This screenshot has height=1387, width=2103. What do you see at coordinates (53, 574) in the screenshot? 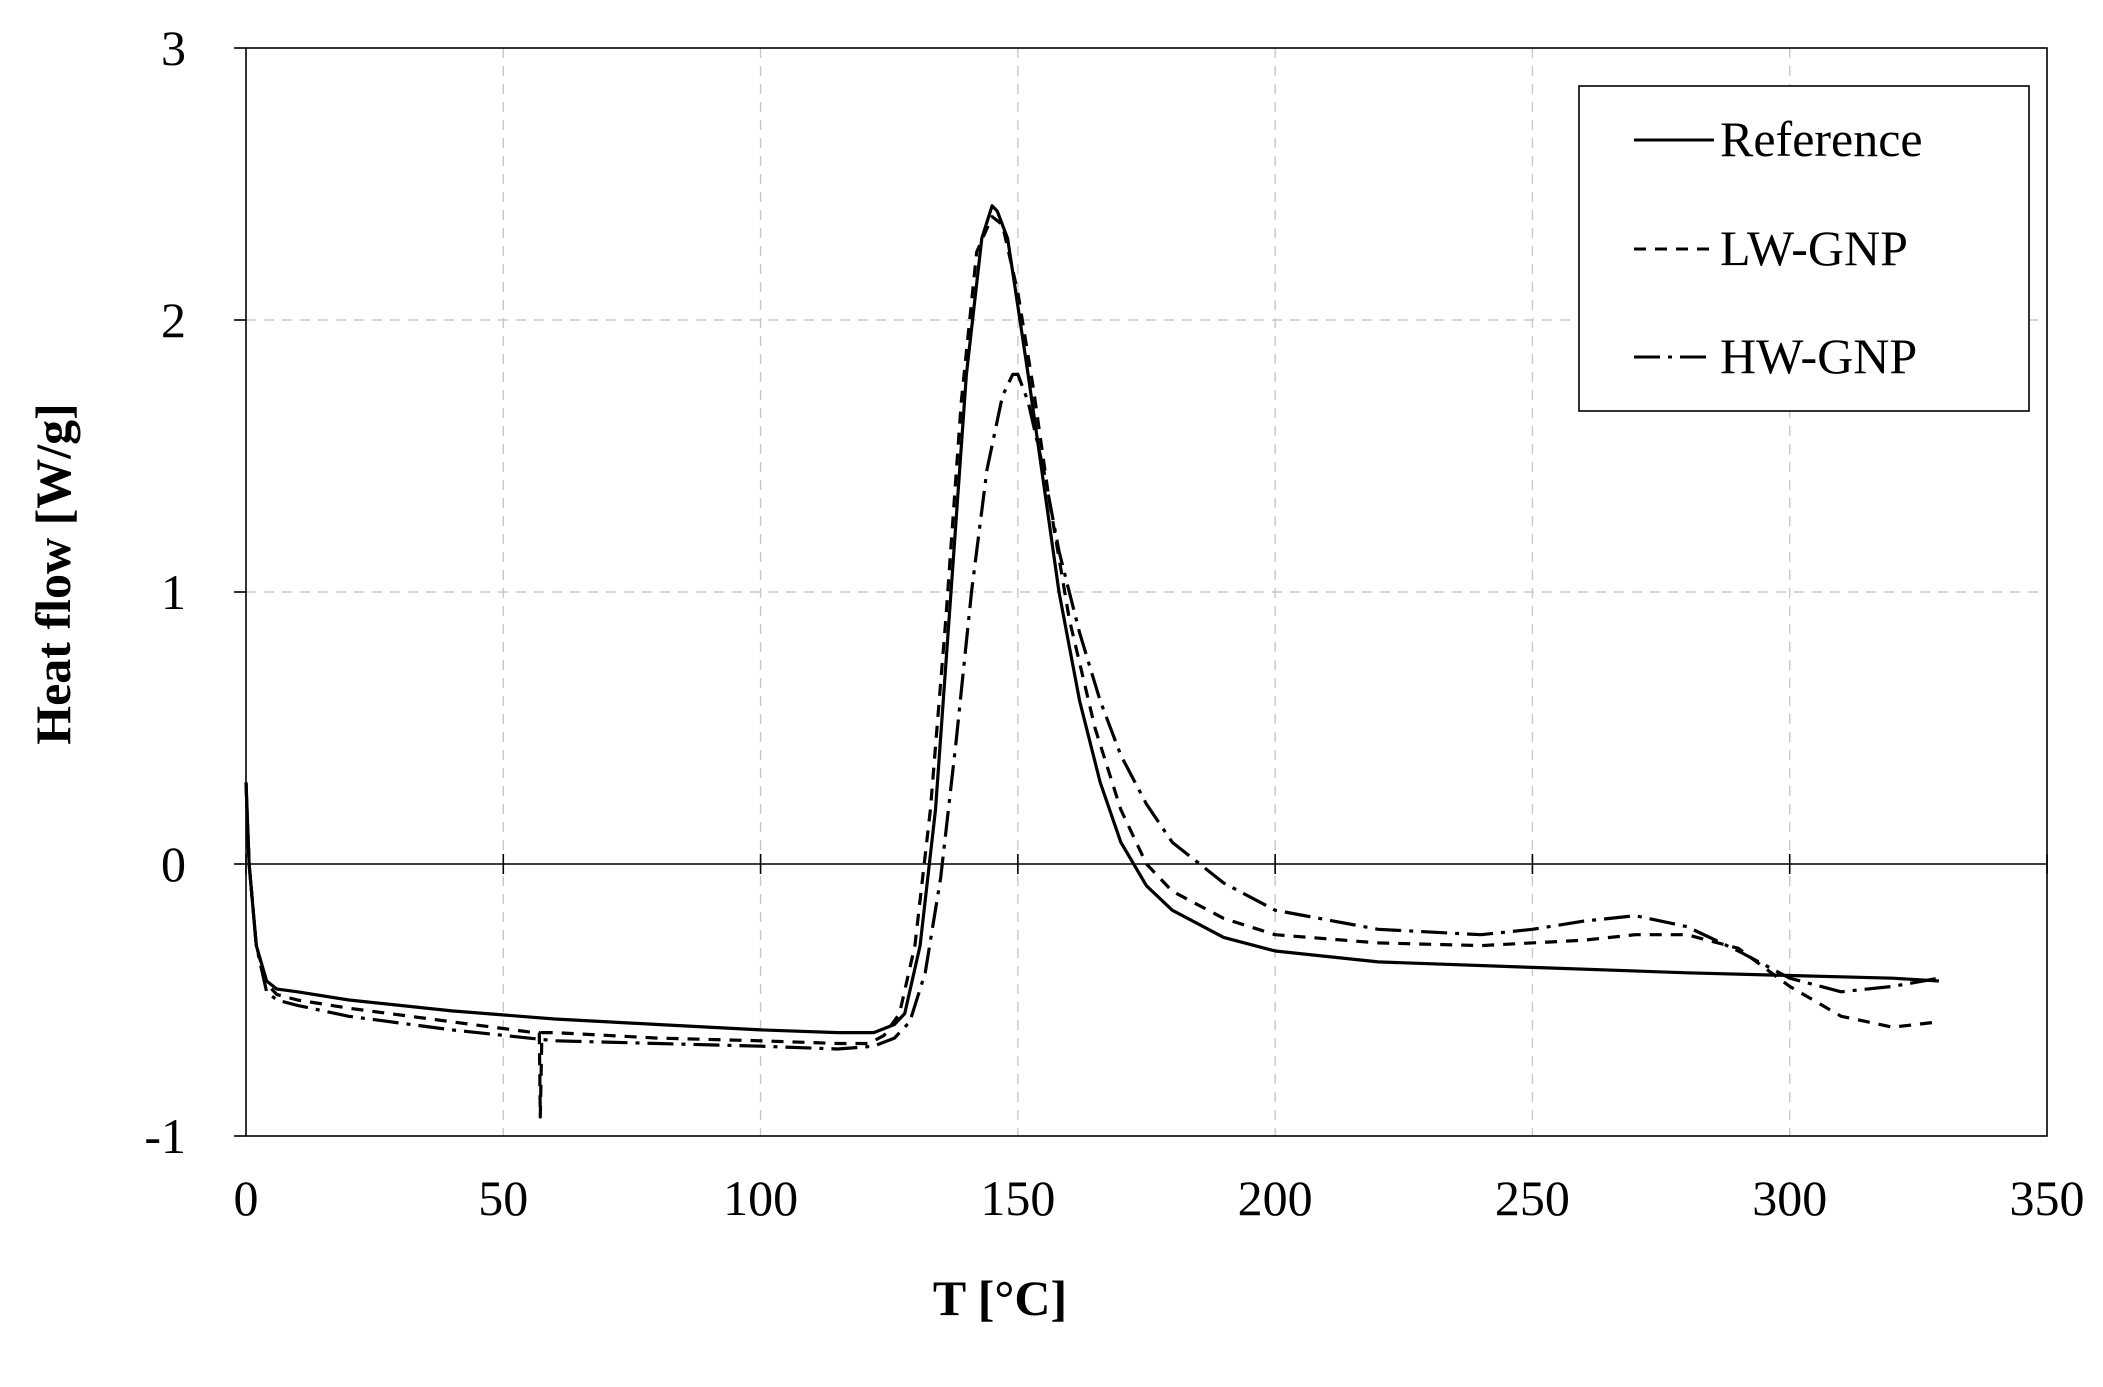
I see `y-axis-label: Heat flow [W/g]` at bounding box center [53, 574].